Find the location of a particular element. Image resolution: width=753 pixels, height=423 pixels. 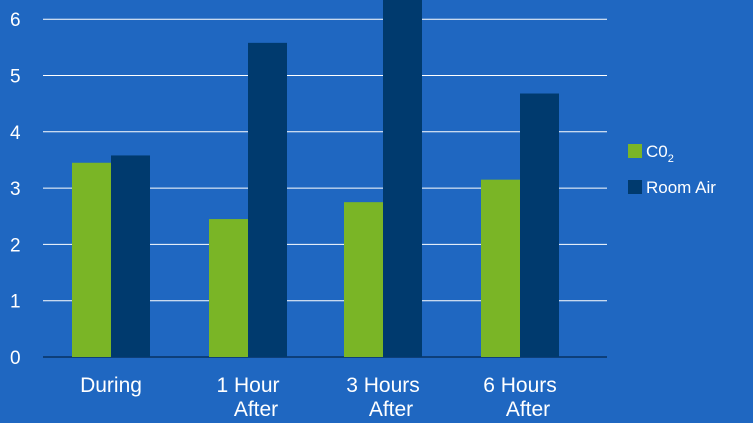

x-tick-label: 6 Hours is located at coordinates (520, 385).